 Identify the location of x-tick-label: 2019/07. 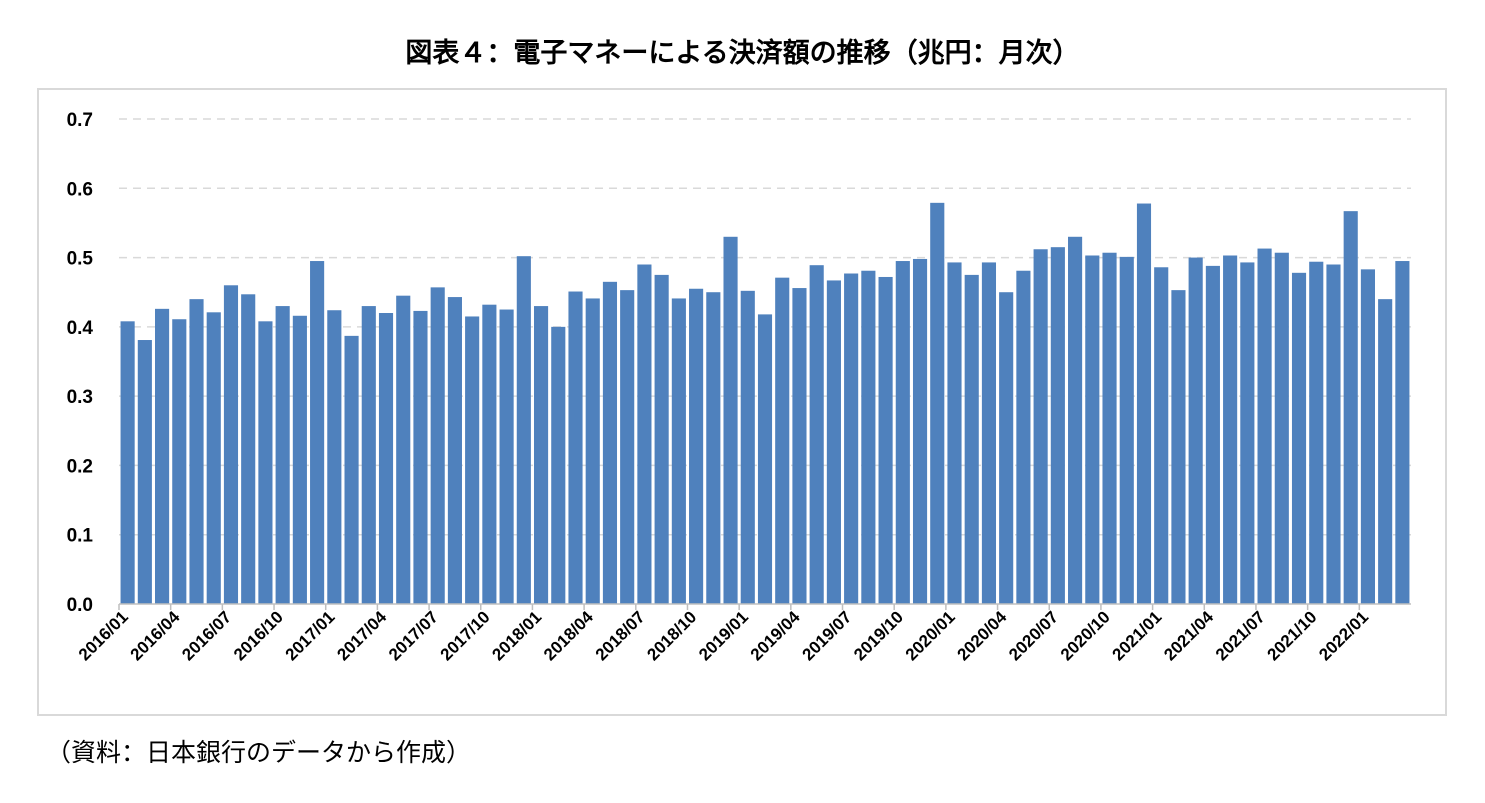
(826, 635).